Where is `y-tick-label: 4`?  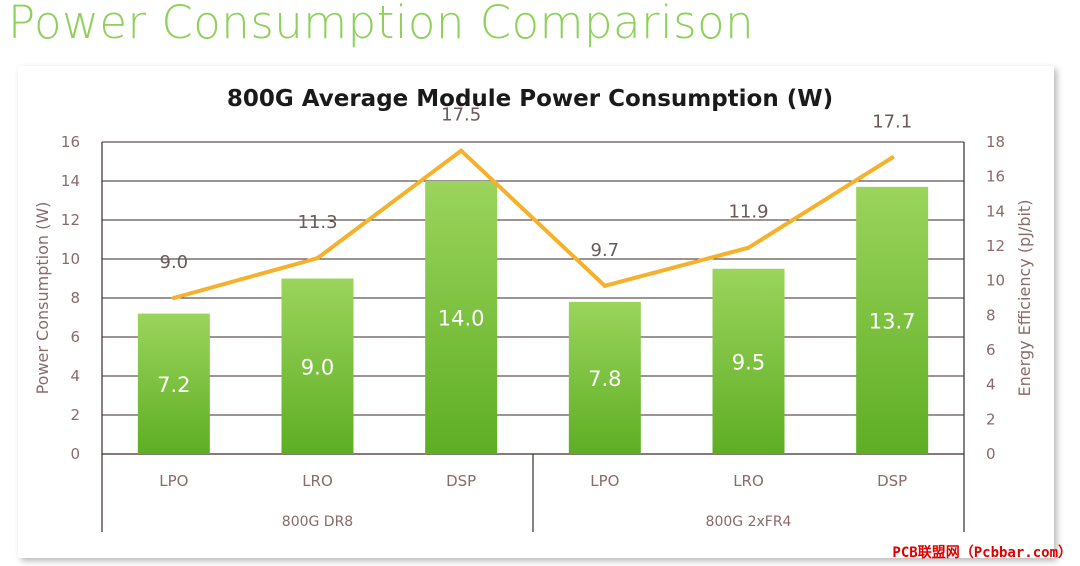
y-tick-label: 4 is located at coordinates (75, 376).